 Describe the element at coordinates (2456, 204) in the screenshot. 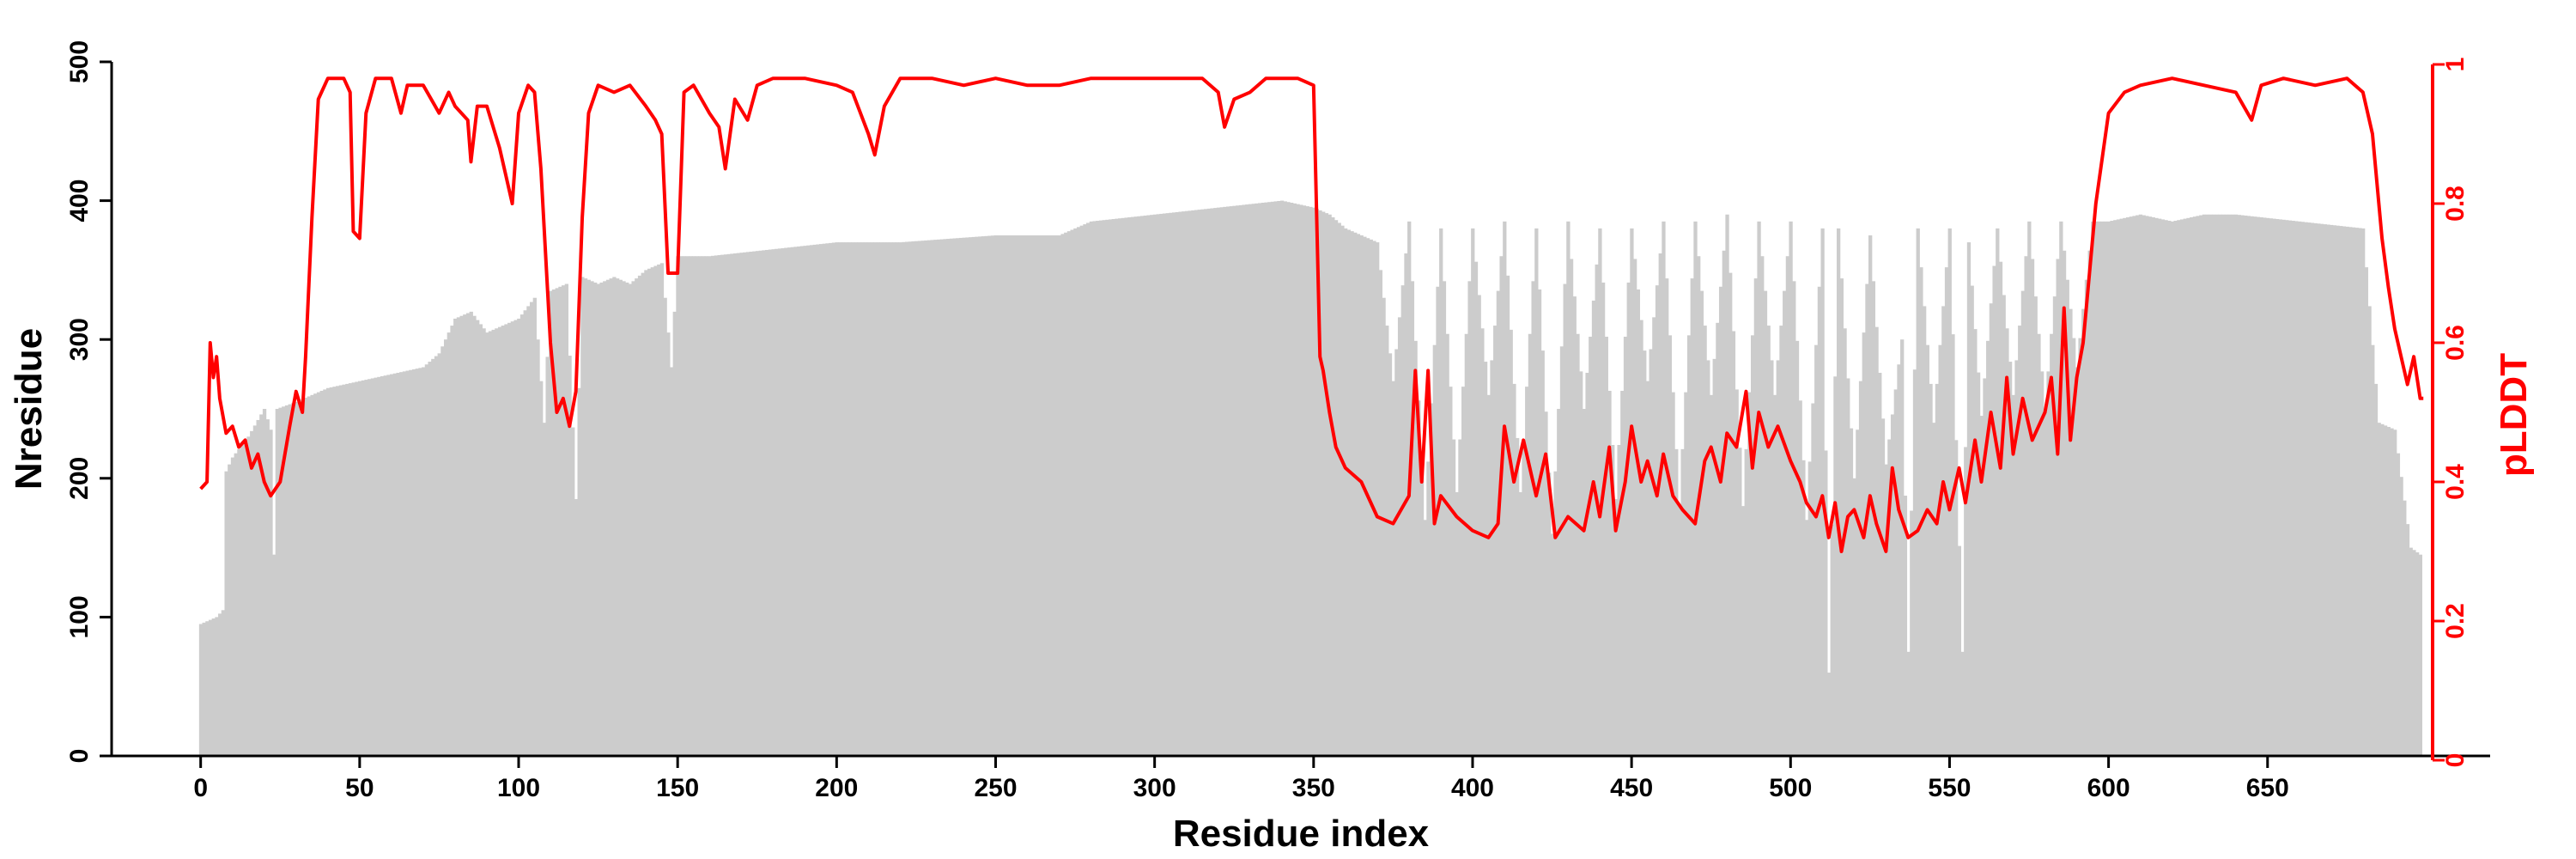

I see `y-right-tick-label: 0.8` at that location.